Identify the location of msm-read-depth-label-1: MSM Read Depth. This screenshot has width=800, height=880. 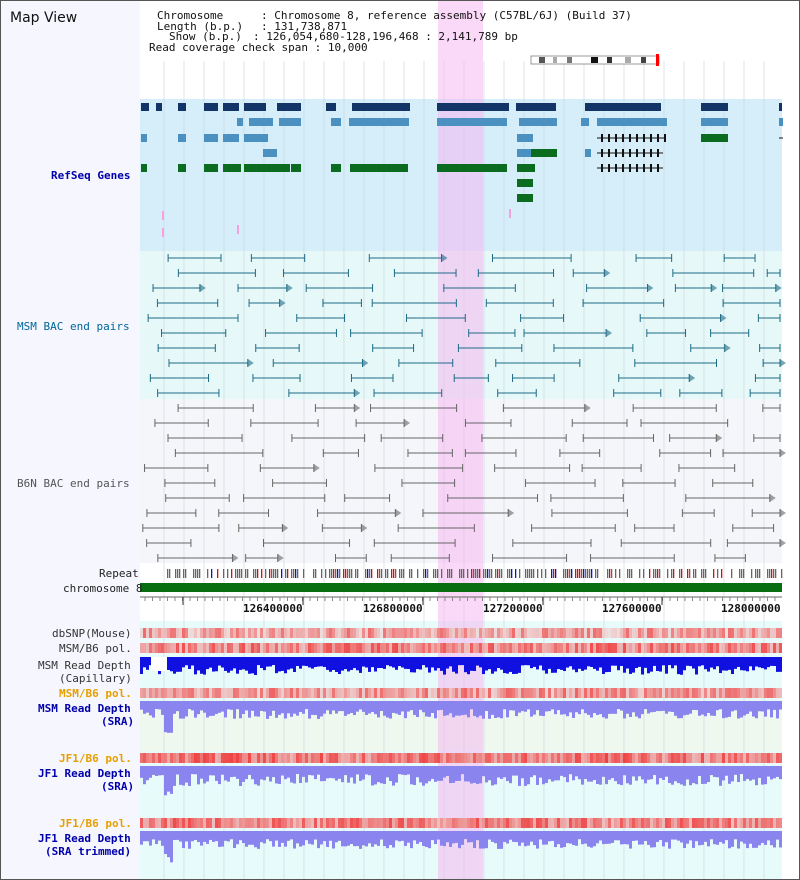
(84, 665).